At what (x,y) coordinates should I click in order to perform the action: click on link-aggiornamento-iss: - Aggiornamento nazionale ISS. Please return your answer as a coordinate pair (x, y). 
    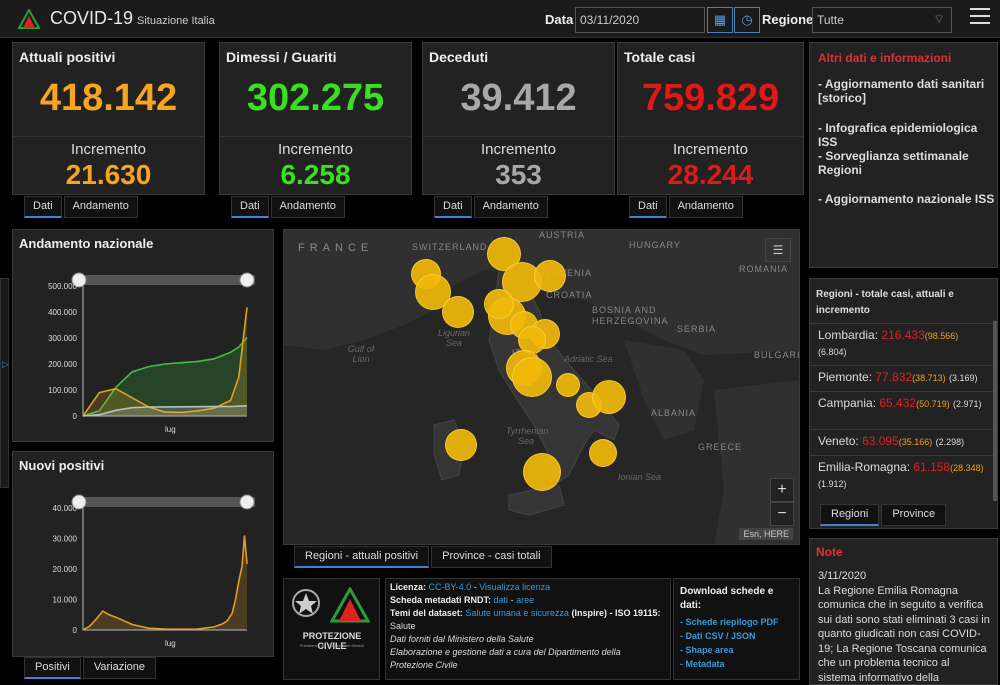
    Looking at the image, I should click on (906, 199).